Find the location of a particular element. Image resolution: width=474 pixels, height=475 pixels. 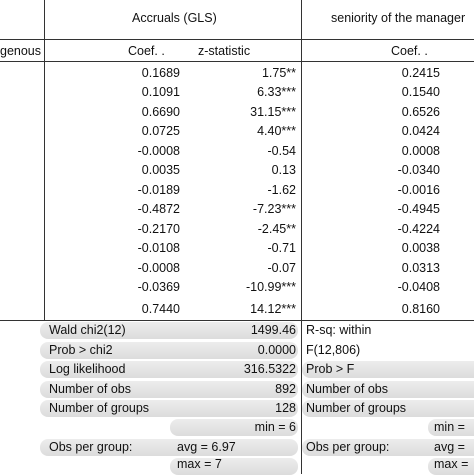

column-header-coef: Coef. . is located at coordinates (146, 51).